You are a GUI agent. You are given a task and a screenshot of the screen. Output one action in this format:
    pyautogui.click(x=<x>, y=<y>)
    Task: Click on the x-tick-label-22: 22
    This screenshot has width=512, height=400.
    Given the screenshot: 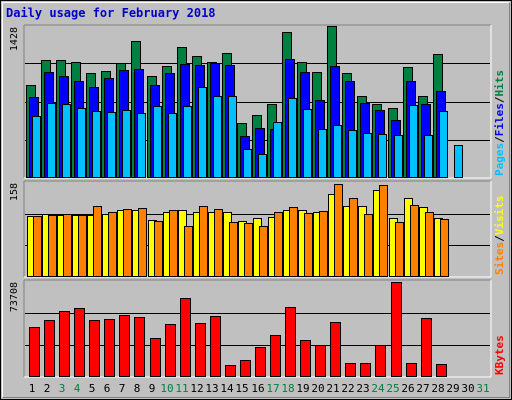 What is the action you would take?
    pyautogui.click(x=347, y=388)
    